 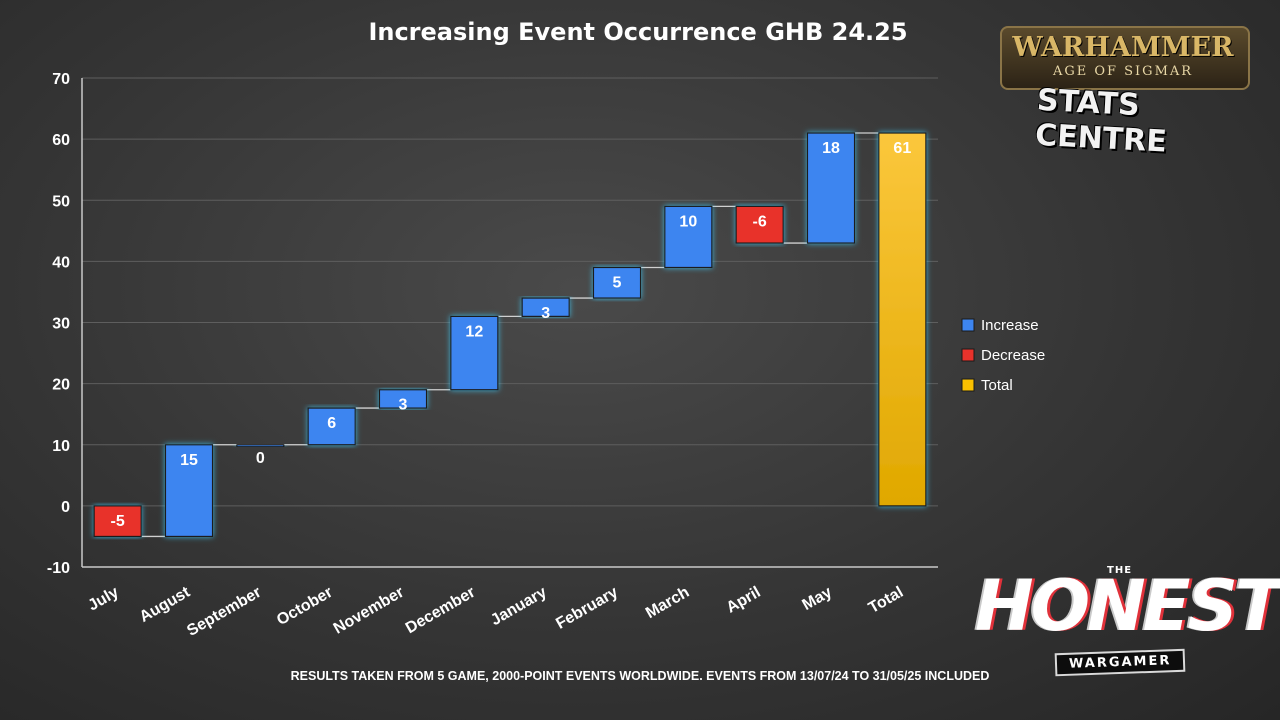 I want to click on legend-swatch-increase, so click(x=968, y=325).